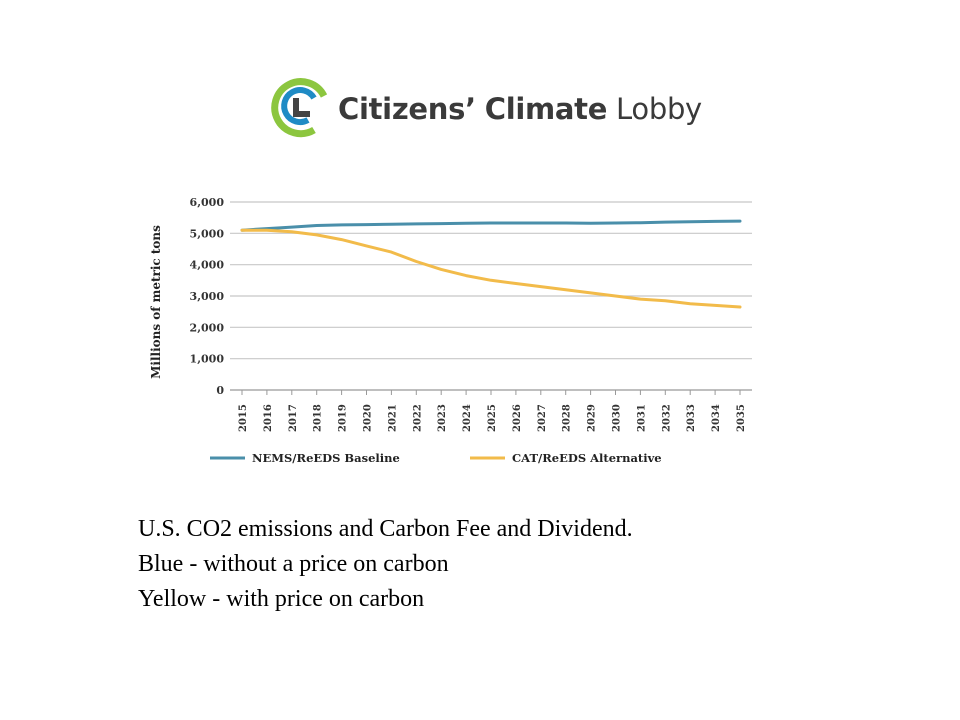 Image resolution: width=960 pixels, height=720 pixels. I want to click on x-tick-label: 2019, so click(343, 418).